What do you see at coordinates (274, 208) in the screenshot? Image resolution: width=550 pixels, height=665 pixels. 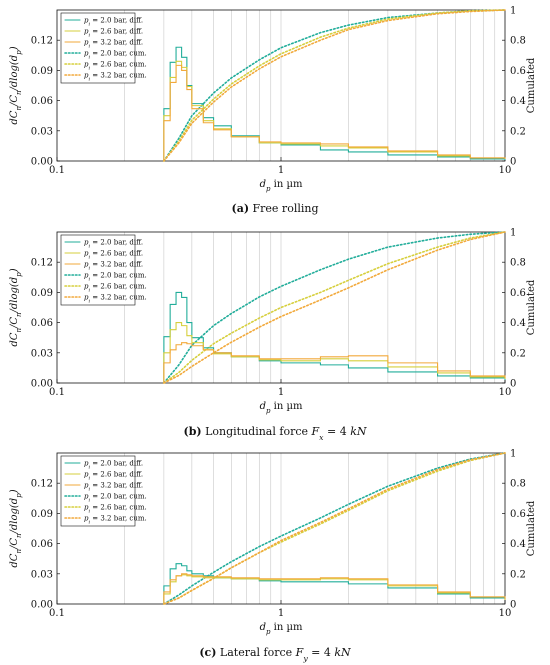 I see `panel-caption: (a) Free rolling` at bounding box center [274, 208].